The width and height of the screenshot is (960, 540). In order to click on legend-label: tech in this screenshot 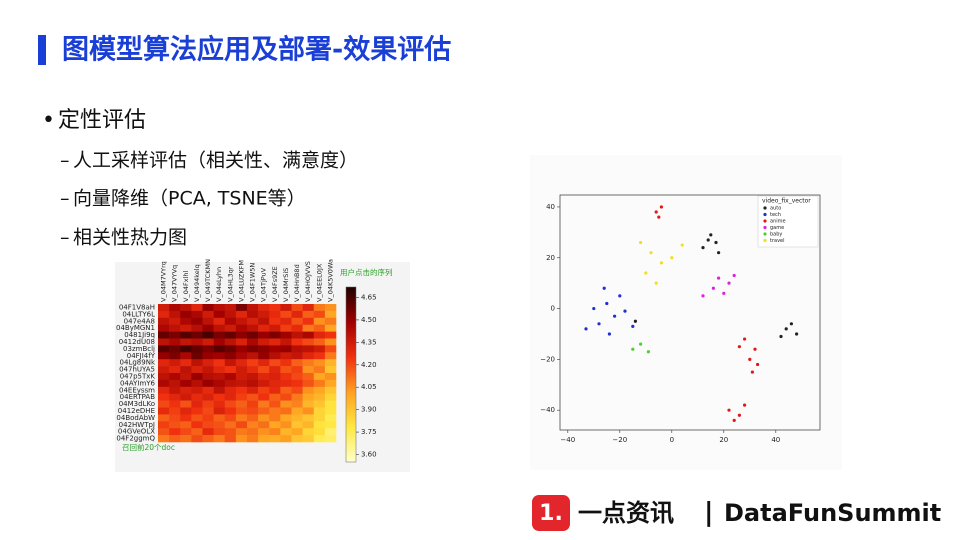, I will do `click(775, 215)`.